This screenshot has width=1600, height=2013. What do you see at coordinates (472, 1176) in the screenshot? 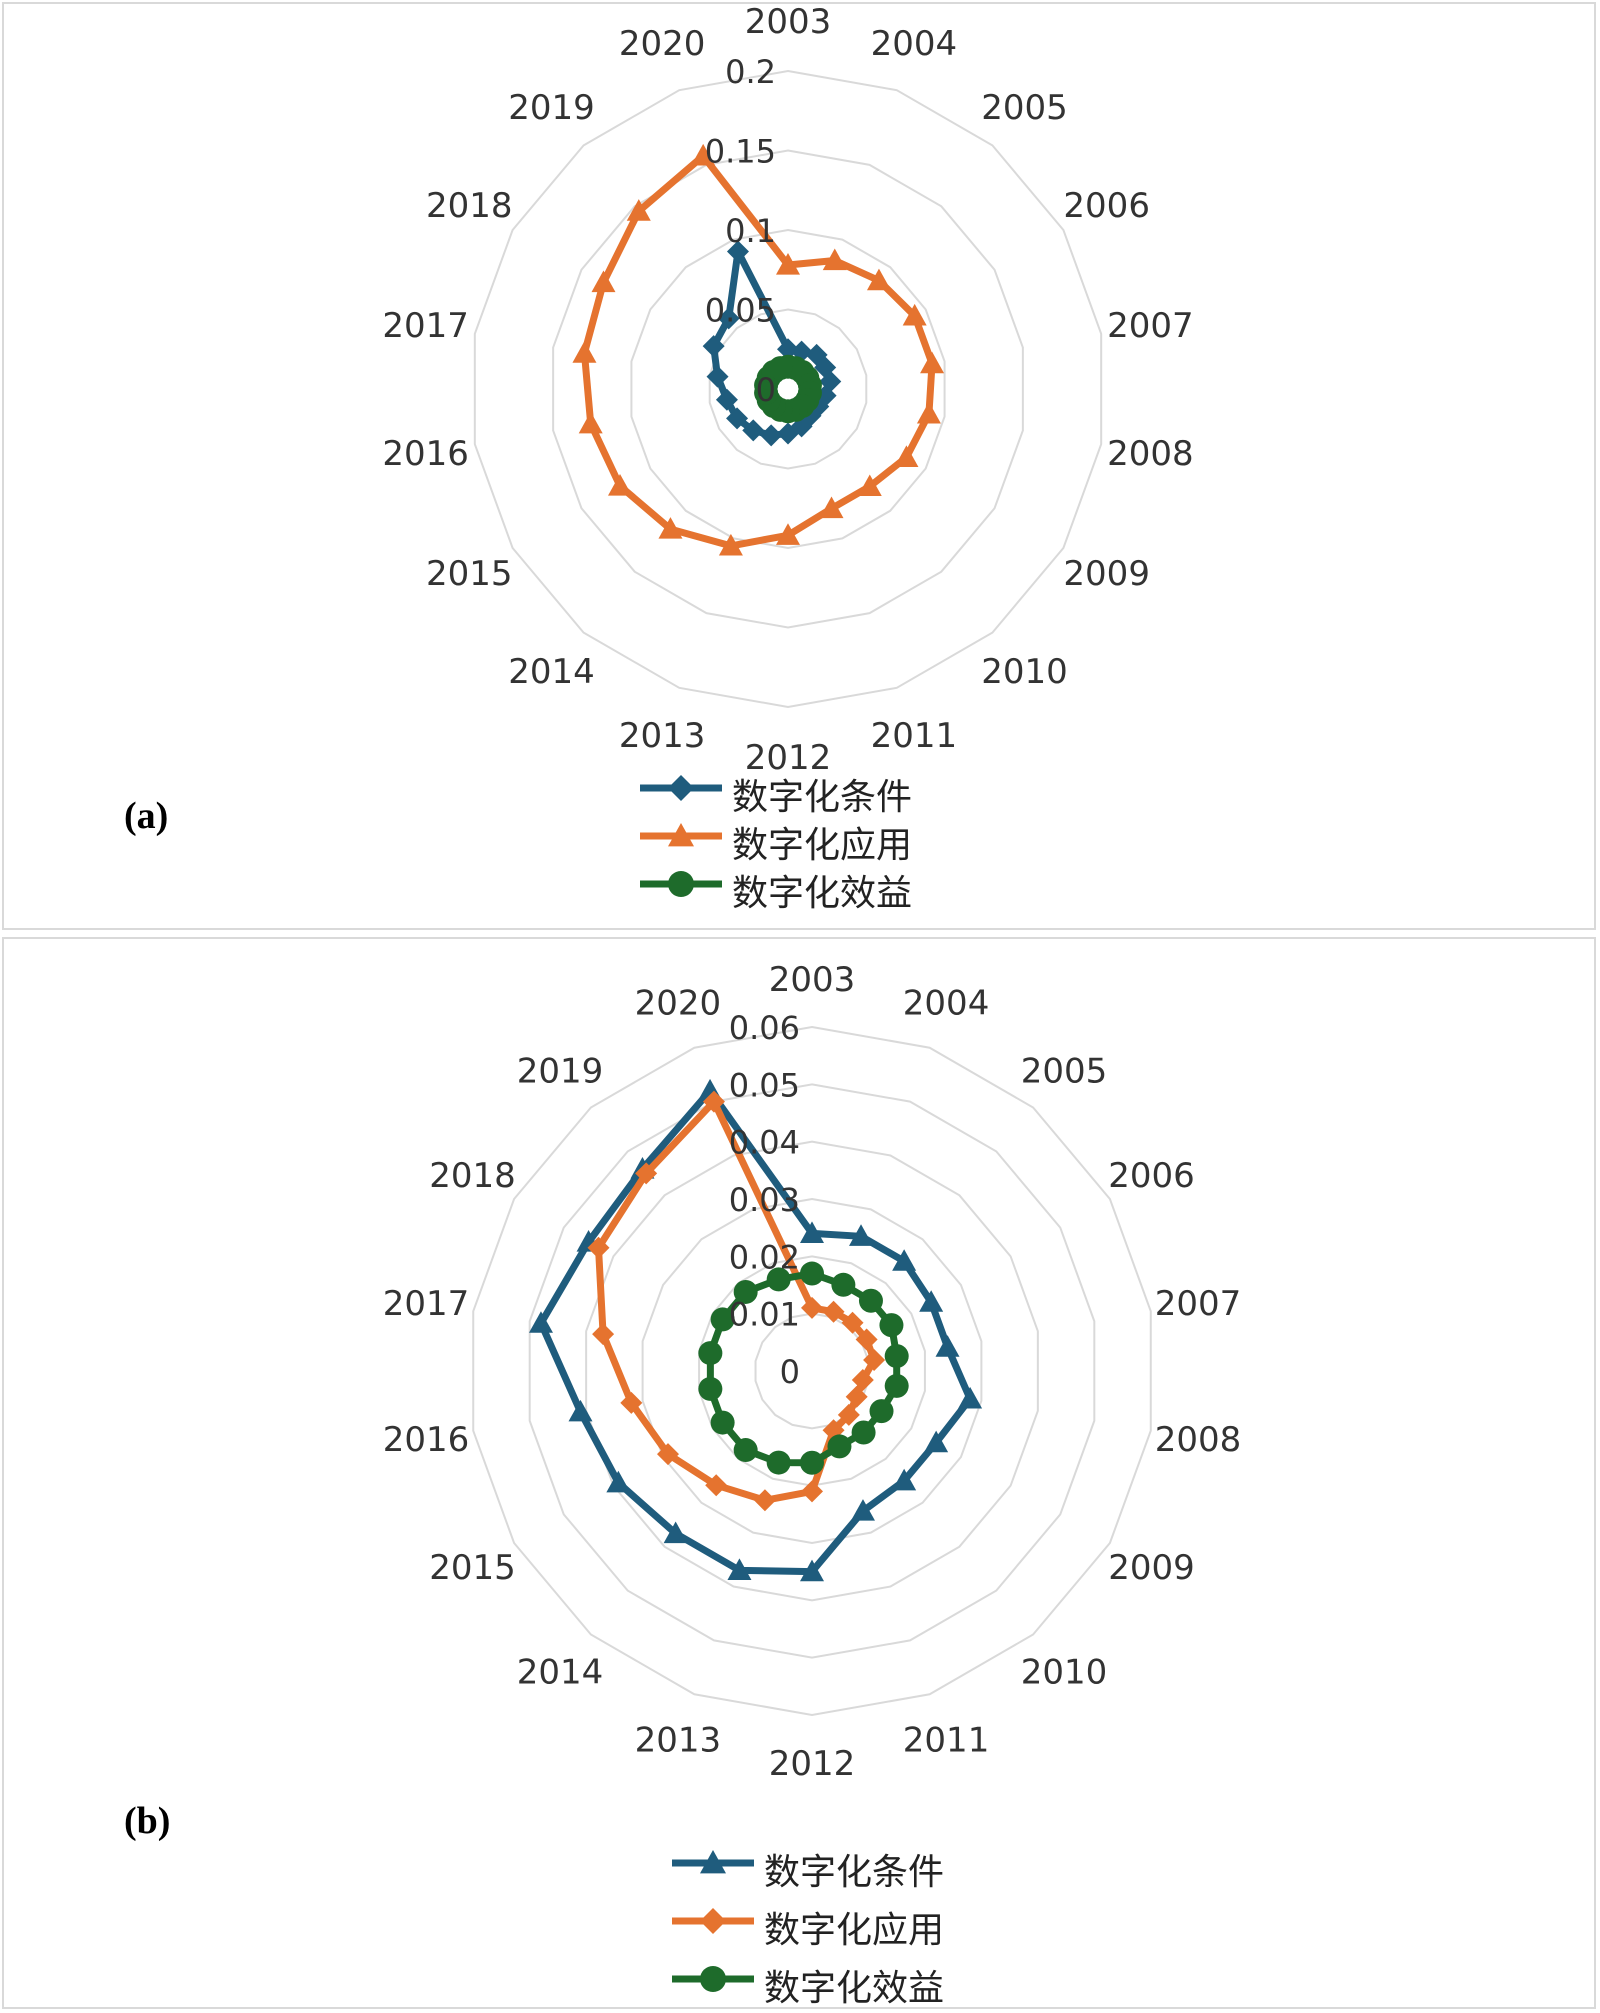
I see `category-label: 2018` at bounding box center [472, 1176].